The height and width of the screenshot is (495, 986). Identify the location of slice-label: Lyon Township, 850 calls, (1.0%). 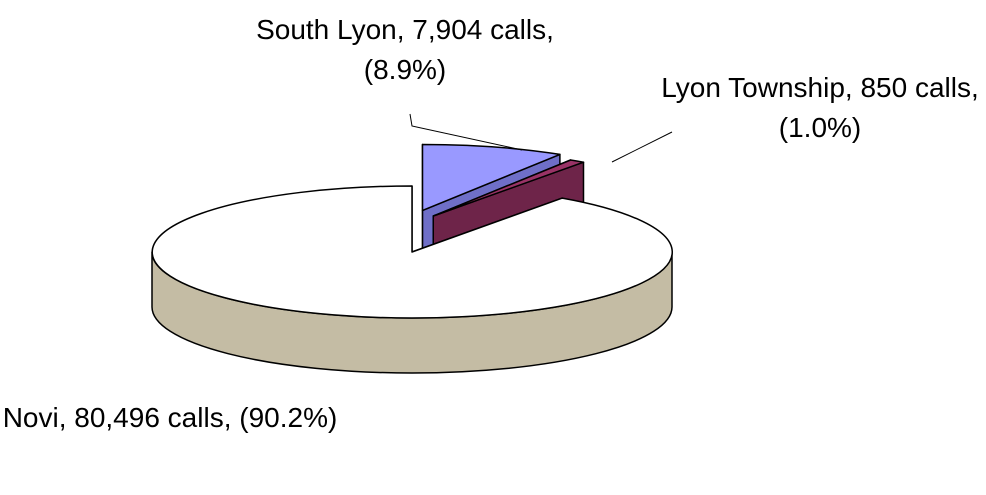
(820, 107).